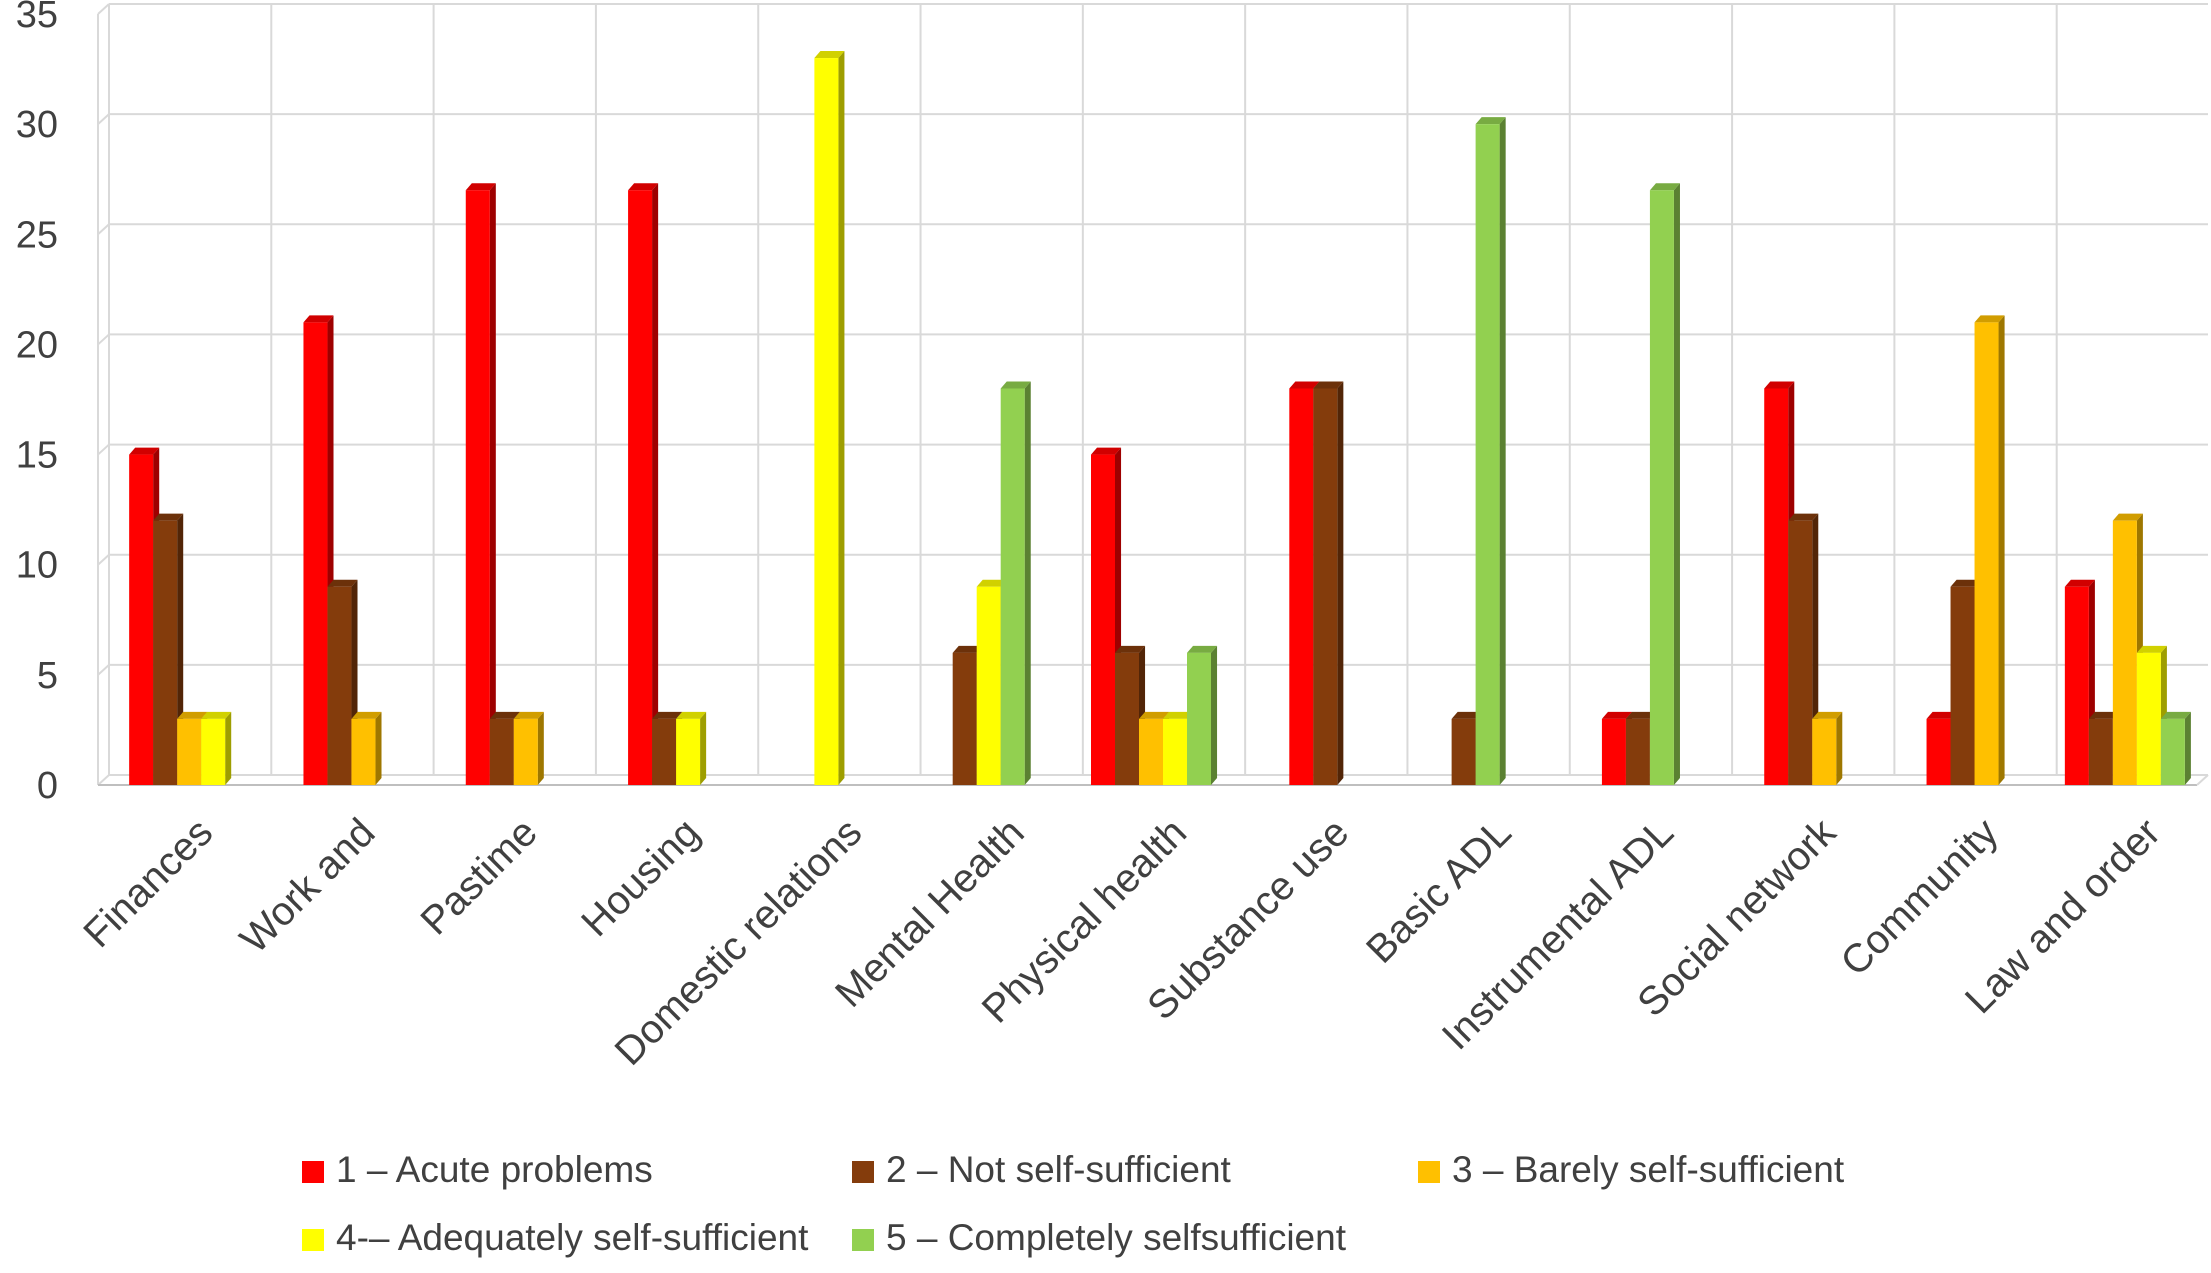  Describe the element at coordinates (479, 876) in the screenshot. I see `x-tick-label: Pastime` at that location.